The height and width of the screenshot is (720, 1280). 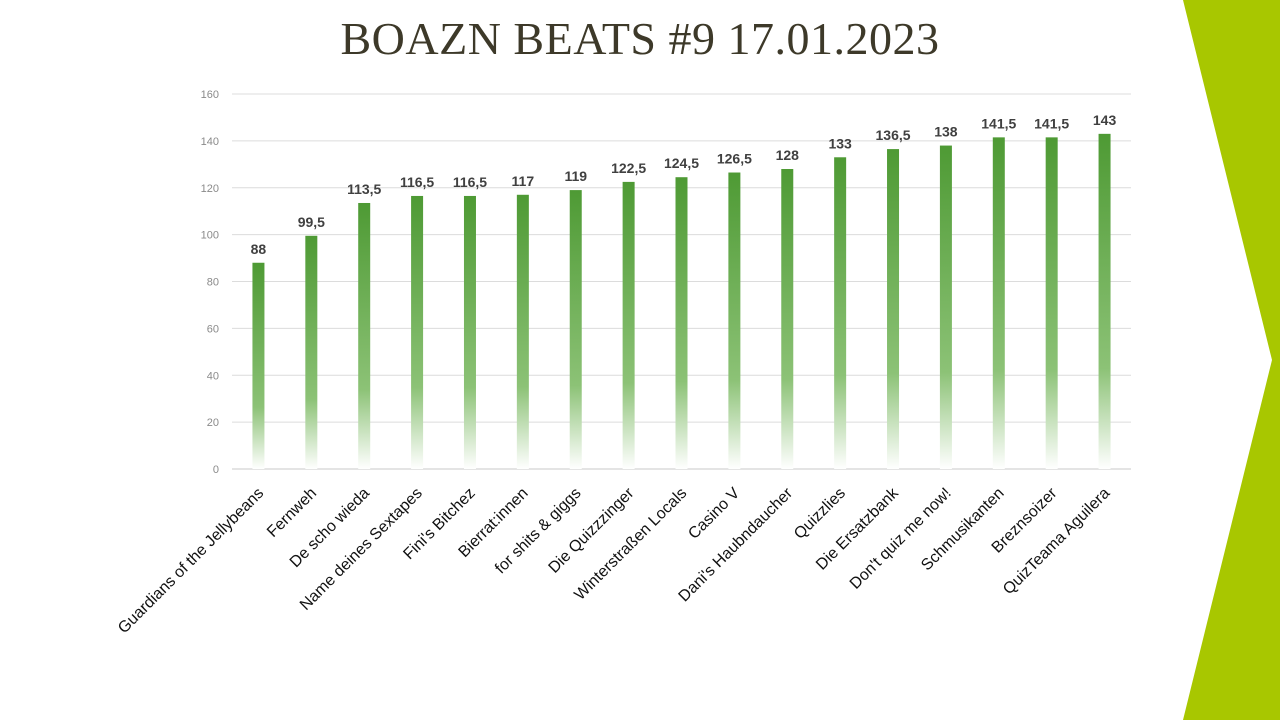 What do you see at coordinates (1105, 120) in the screenshot?
I see `data-label: 143` at bounding box center [1105, 120].